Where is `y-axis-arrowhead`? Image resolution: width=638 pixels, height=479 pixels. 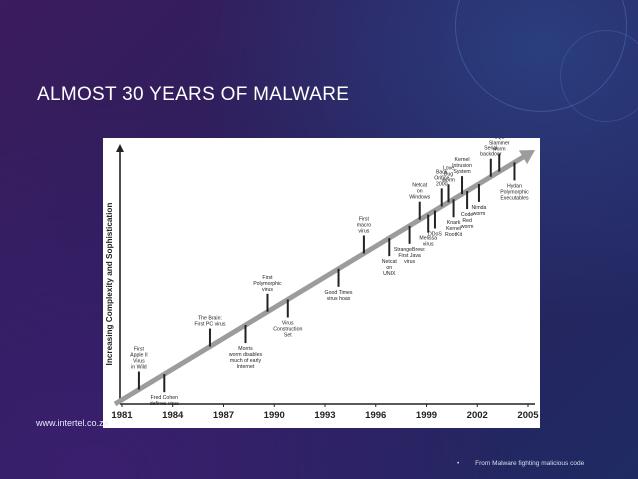 y-axis-arrowhead is located at coordinates (120, 148).